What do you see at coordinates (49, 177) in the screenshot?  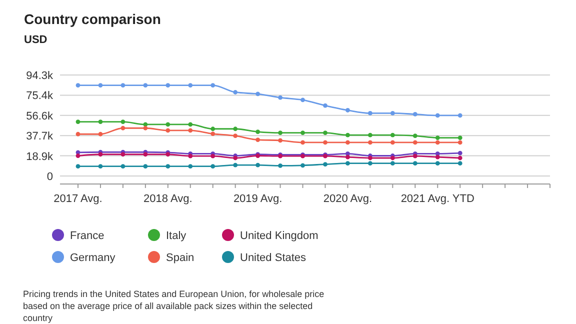 I see `y-tick-label: 0` at bounding box center [49, 177].